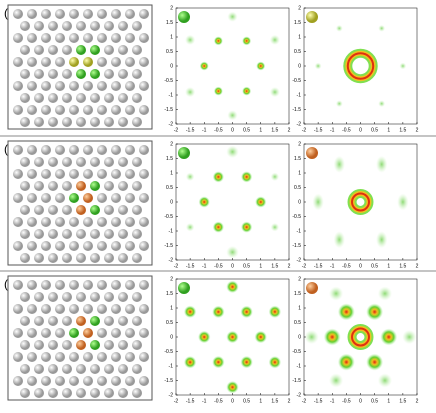 Image resolution: width=436 pixels, height=413 pixels. Describe the element at coordinates (296, 217) in the screenshot. I see `y-tick-label: -0.5` at that location.